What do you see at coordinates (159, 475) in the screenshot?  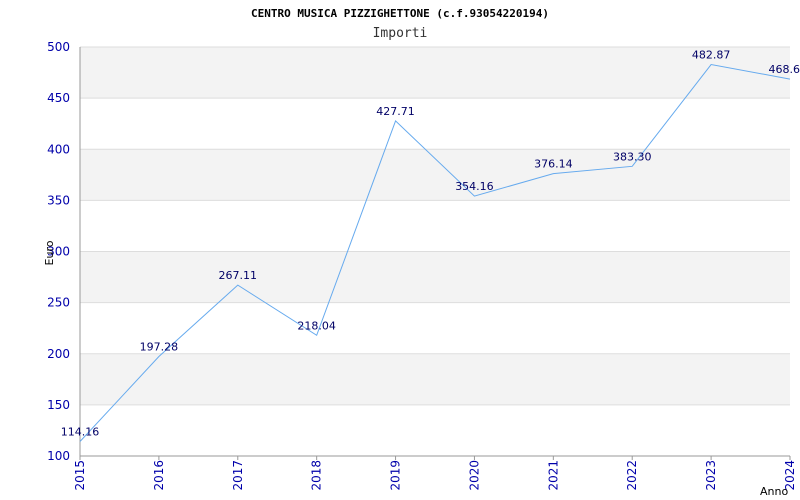 I see `x-tick-label: 2016` at bounding box center [159, 475].